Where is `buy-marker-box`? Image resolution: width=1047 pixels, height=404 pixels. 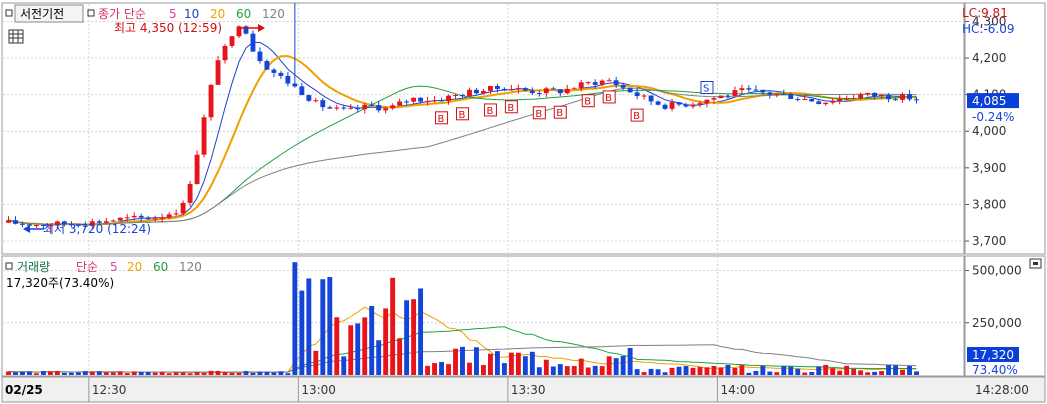
buy-marker-box is located at coordinates (560, 112).